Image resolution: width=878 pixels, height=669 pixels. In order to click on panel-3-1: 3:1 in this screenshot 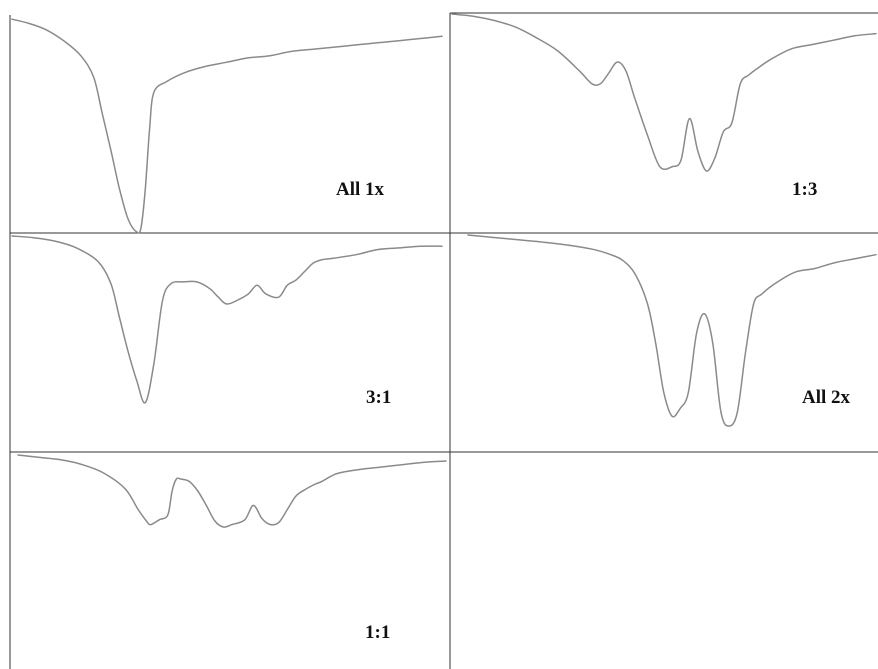, I will do `click(227, 321)`.